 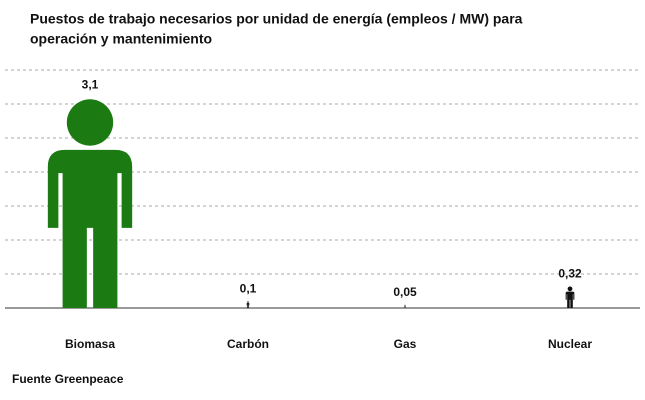 What do you see at coordinates (570, 344) in the screenshot?
I see `x-tick-label: Nuclear` at bounding box center [570, 344].